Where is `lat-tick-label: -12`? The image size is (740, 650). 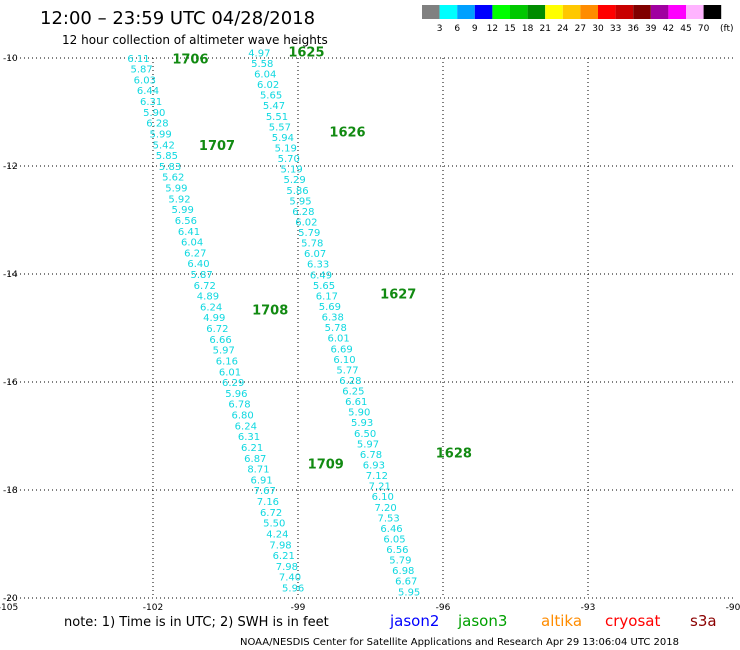 lat-tick-label: -12 is located at coordinates (10, 167).